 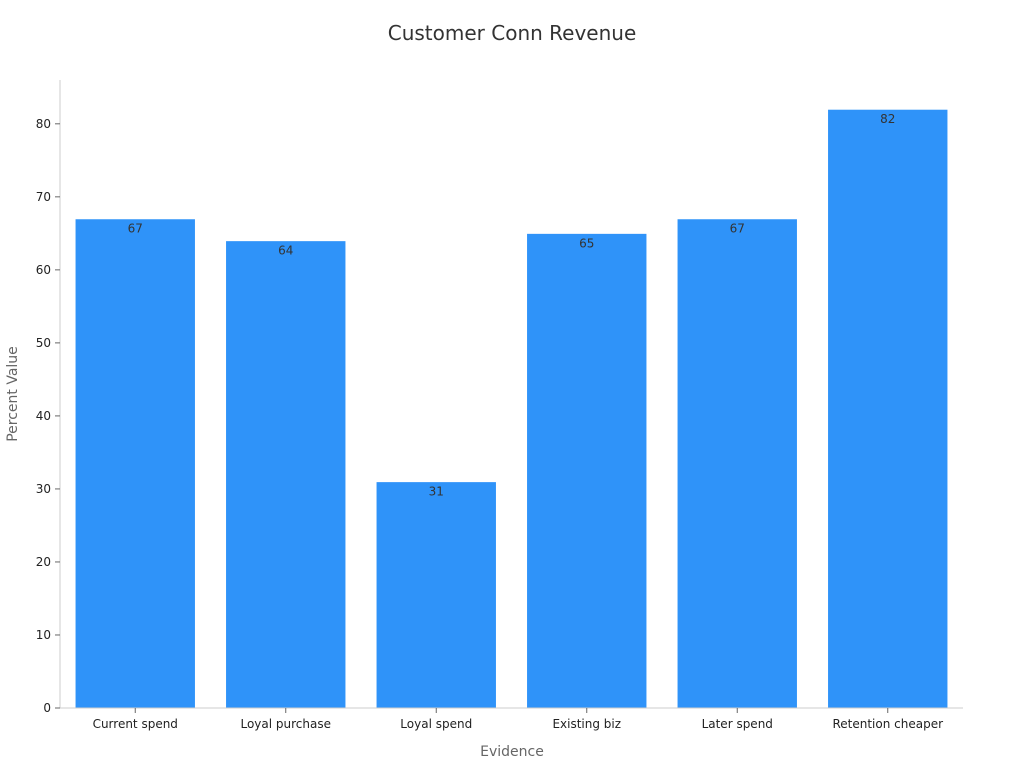 What do you see at coordinates (43, 562) in the screenshot?
I see `y-tick-label-2: 20` at bounding box center [43, 562].